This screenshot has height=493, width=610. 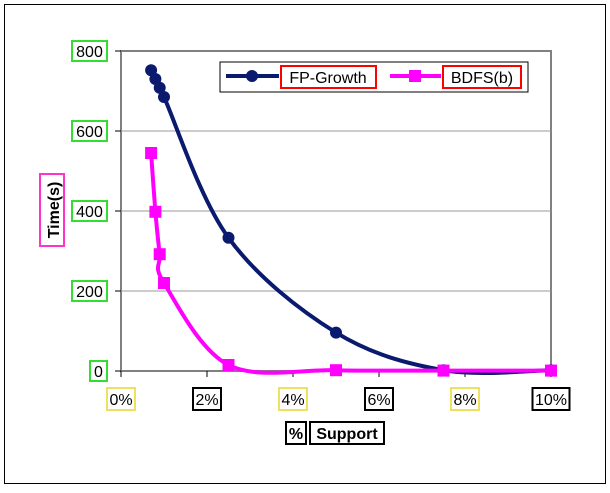 I want to click on y-tick: 200, so click(x=96, y=291).